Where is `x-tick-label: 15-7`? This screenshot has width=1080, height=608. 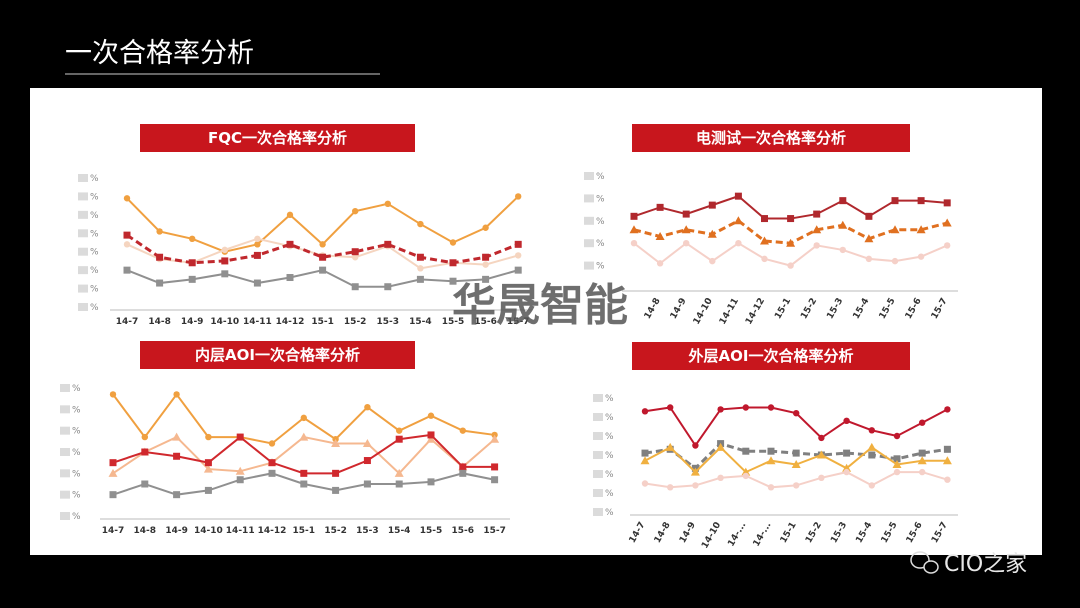
x-tick-label: 15-7 is located at coordinates (494, 531).